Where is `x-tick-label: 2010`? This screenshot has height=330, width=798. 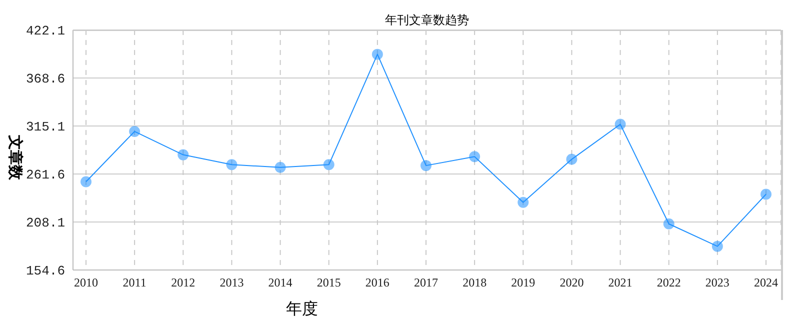
x-tick-label: 2010 is located at coordinates (86, 283).